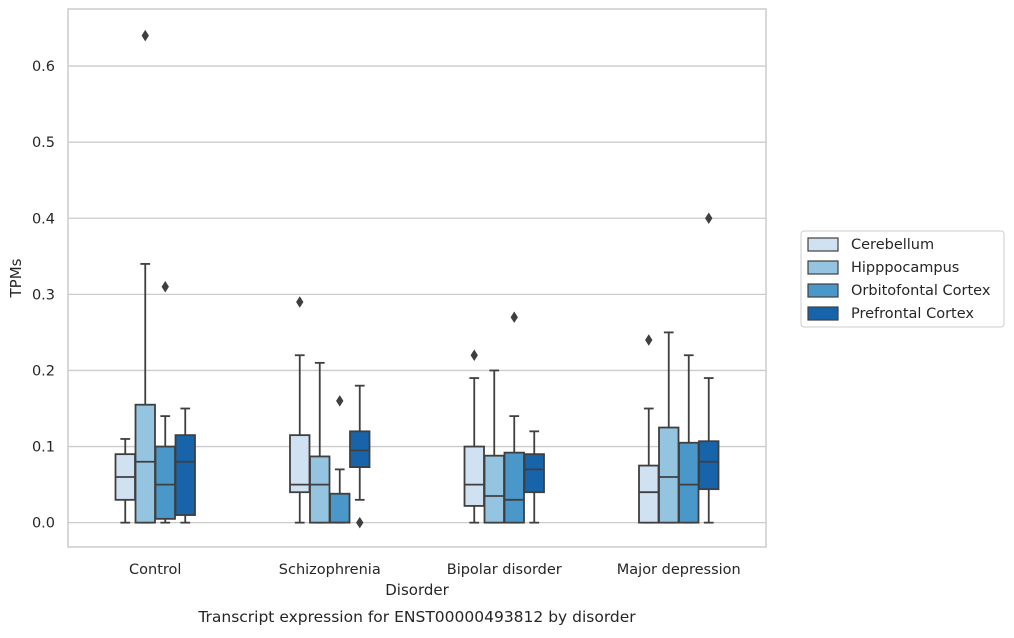 This screenshot has height=638, width=1014. I want to click on x-axis-label: Disorder, so click(417, 590).